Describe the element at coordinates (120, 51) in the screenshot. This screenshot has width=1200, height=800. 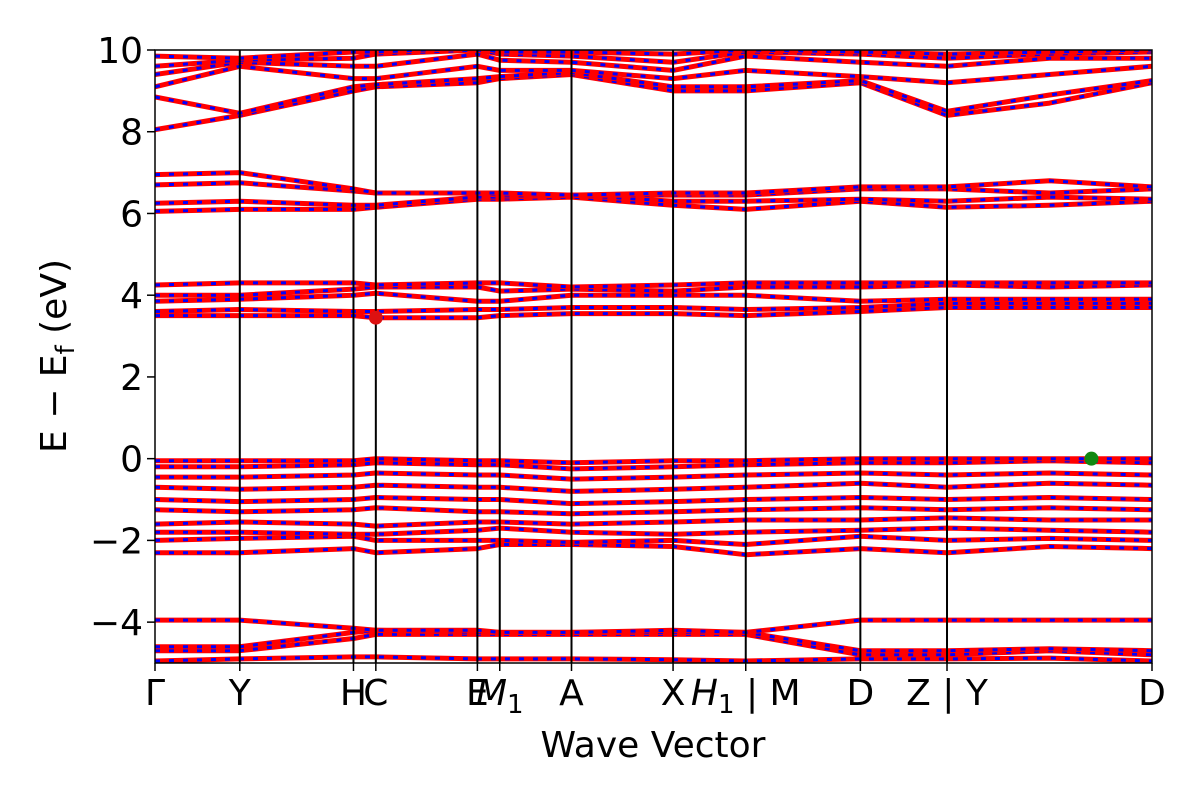
I see `y-tick-label: 10` at that location.